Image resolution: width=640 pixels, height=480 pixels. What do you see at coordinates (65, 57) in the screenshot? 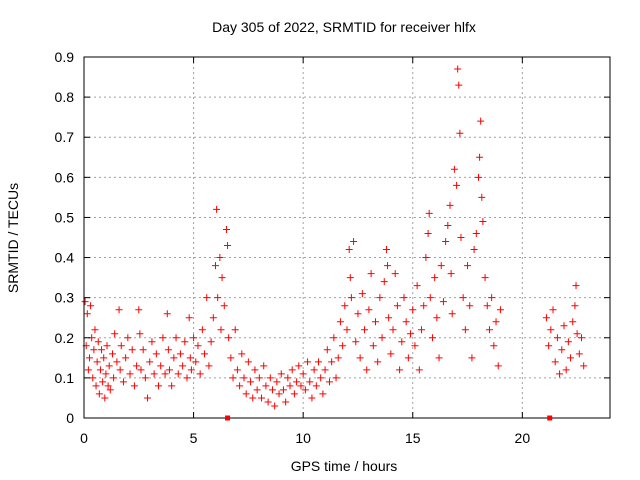
I see `y-tick-label: 0.9` at bounding box center [65, 57].